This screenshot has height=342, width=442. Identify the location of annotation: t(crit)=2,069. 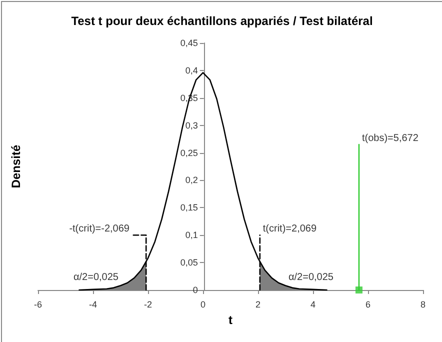
(289, 229).